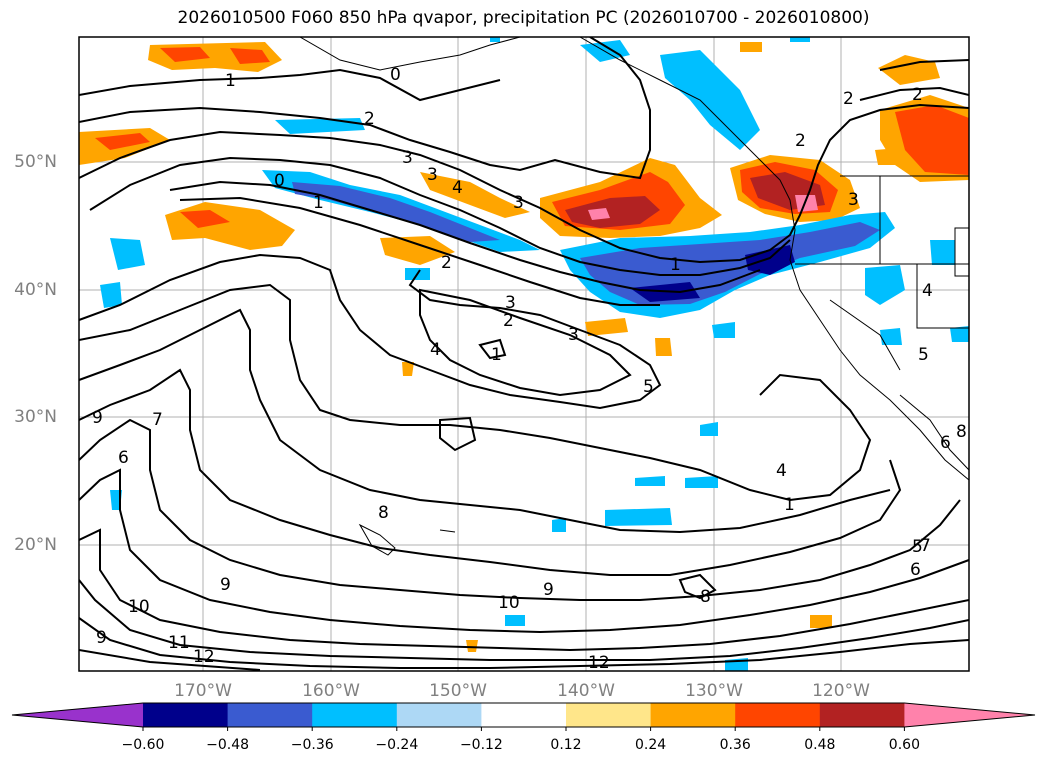  I want to click on colorbar-tick-label: −0.60, so click(143, 745).